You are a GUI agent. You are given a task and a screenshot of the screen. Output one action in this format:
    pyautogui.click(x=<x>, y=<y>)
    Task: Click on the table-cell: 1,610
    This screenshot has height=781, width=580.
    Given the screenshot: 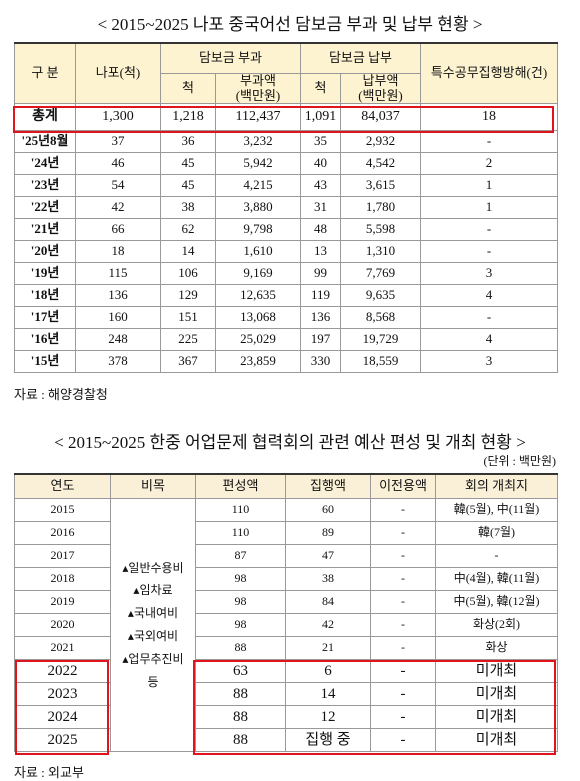 What is the action you would take?
    pyautogui.click(x=258, y=251)
    